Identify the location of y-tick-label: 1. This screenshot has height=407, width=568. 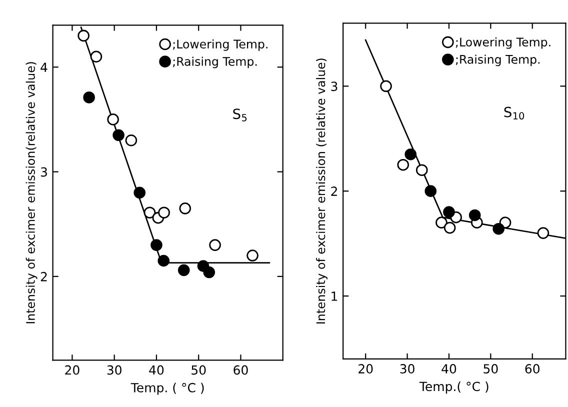
(335, 296).